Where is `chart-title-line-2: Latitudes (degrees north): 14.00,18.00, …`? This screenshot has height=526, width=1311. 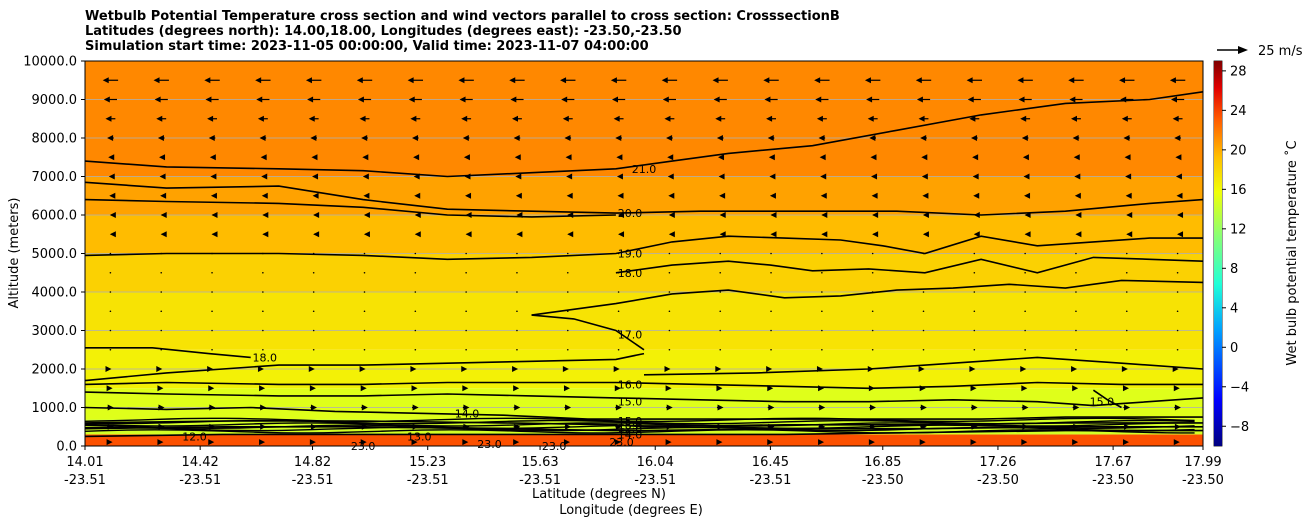 chart-title-line-2: Latitudes (degrees north): 14.00,18.00, … is located at coordinates (383, 31).